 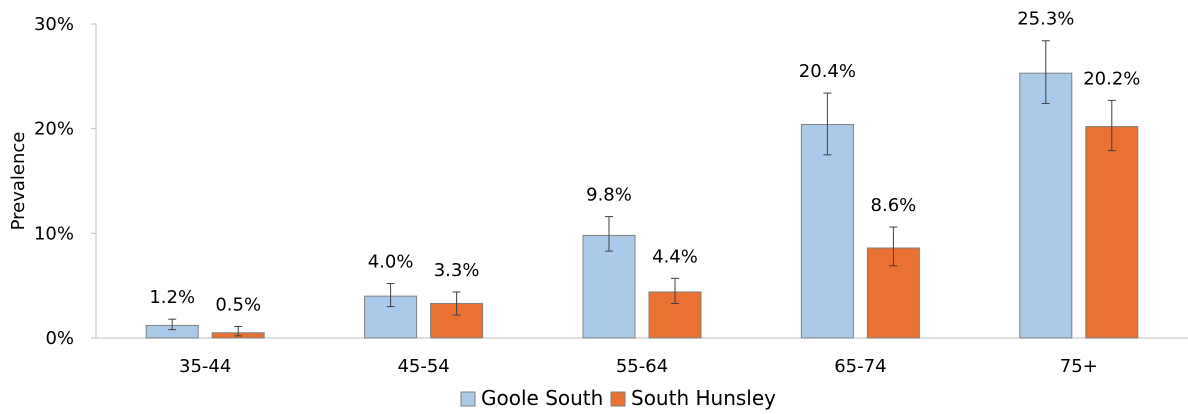 I want to click on legend: Goole South South Hunsley, so click(x=618, y=398).